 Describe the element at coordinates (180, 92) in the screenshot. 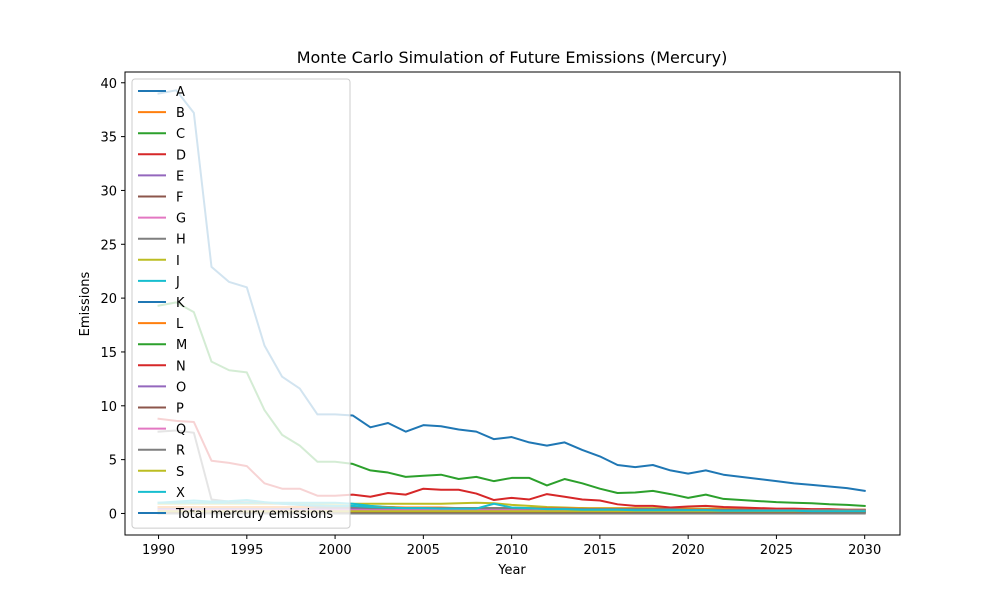

I see `legend-label-0: A` at that location.